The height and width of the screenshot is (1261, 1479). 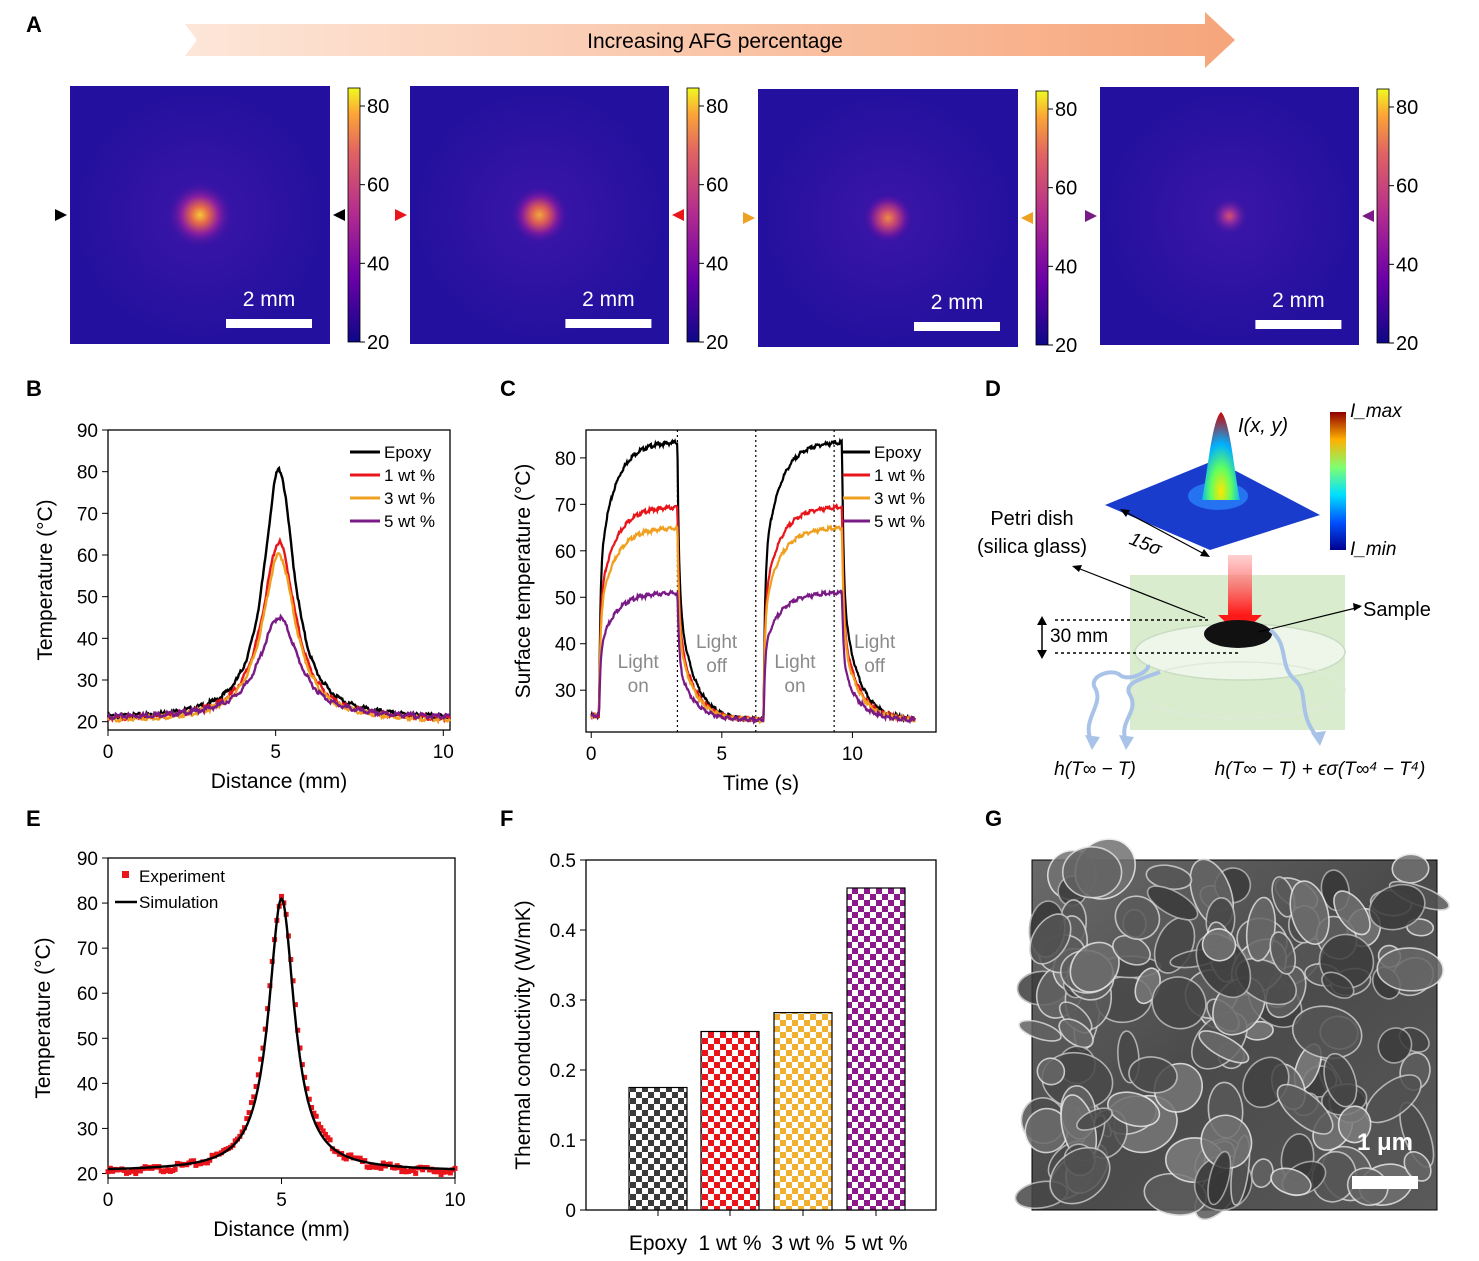 What do you see at coordinates (715, 41) in the screenshot?
I see `arrow-label: Increasing AFG percentage` at bounding box center [715, 41].